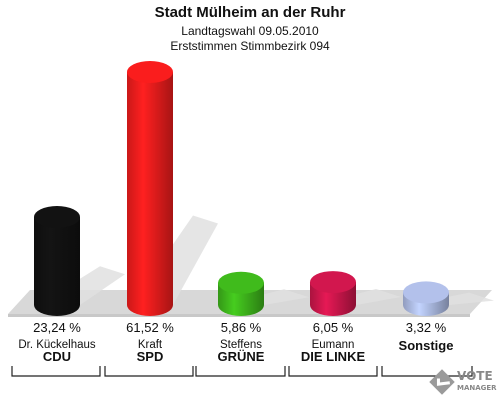 The image size is (500, 400). What do you see at coordinates (333, 345) in the screenshot?
I see `candidate-name: Eumann` at bounding box center [333, 345].